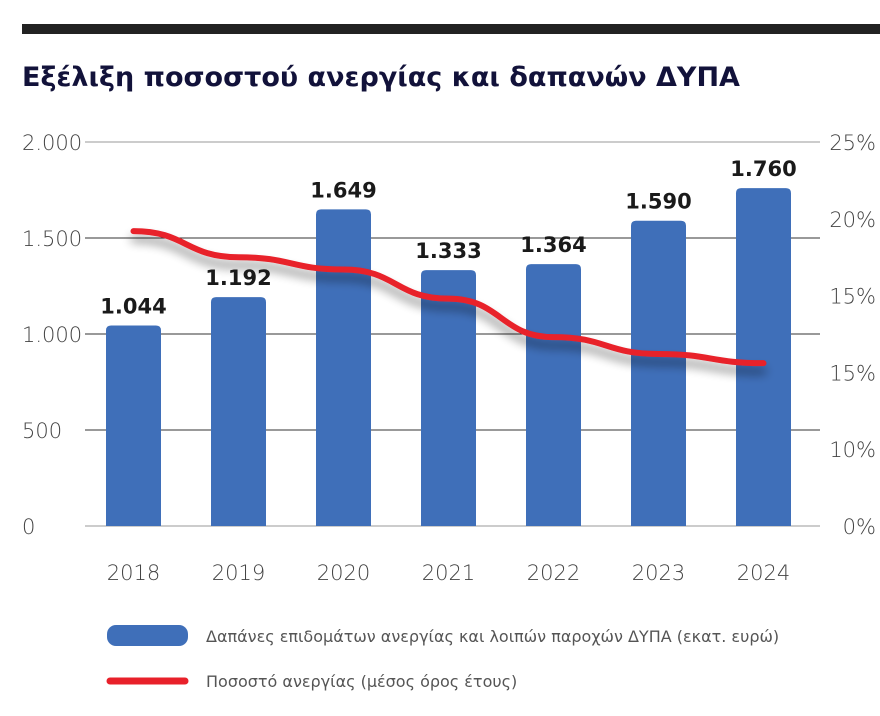  I want to click on bar-data-label: 1.333, so click(448, 251).